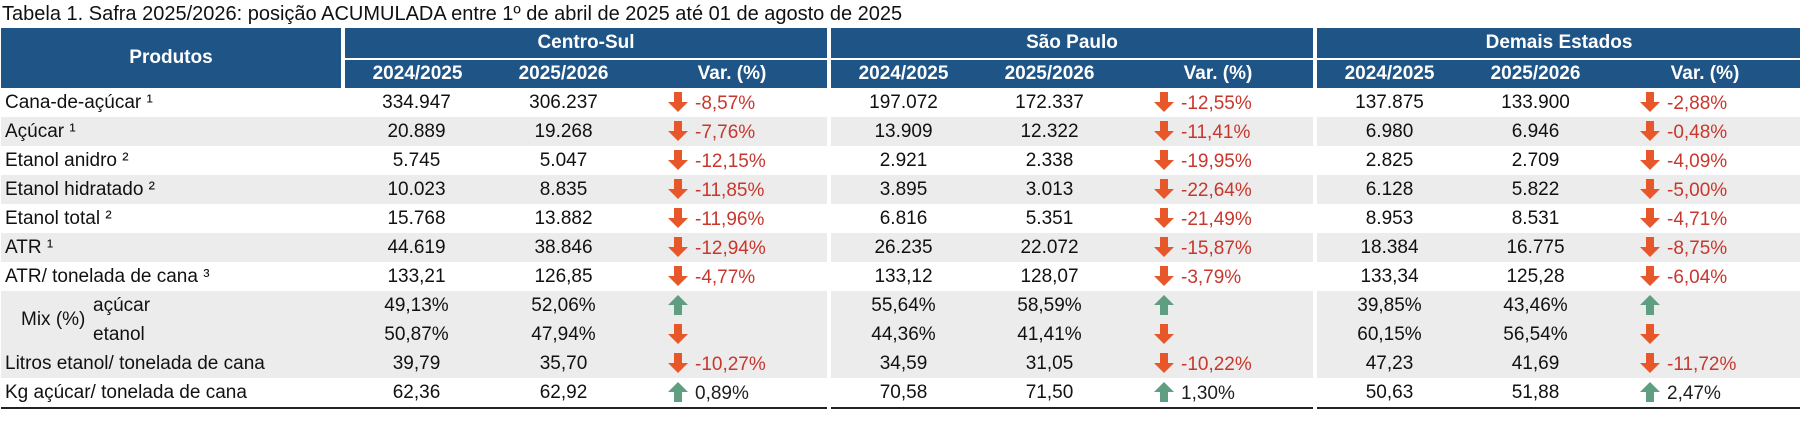  I want to click on variation-value: -2,88%, so click(1697, 103).